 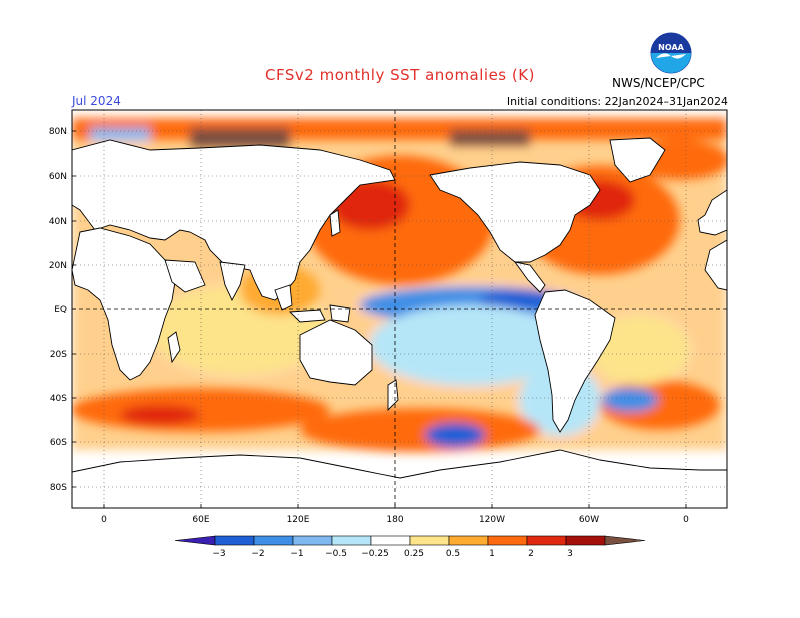 I want to click on colorbar-label: −3, so click(x=218, y=554).